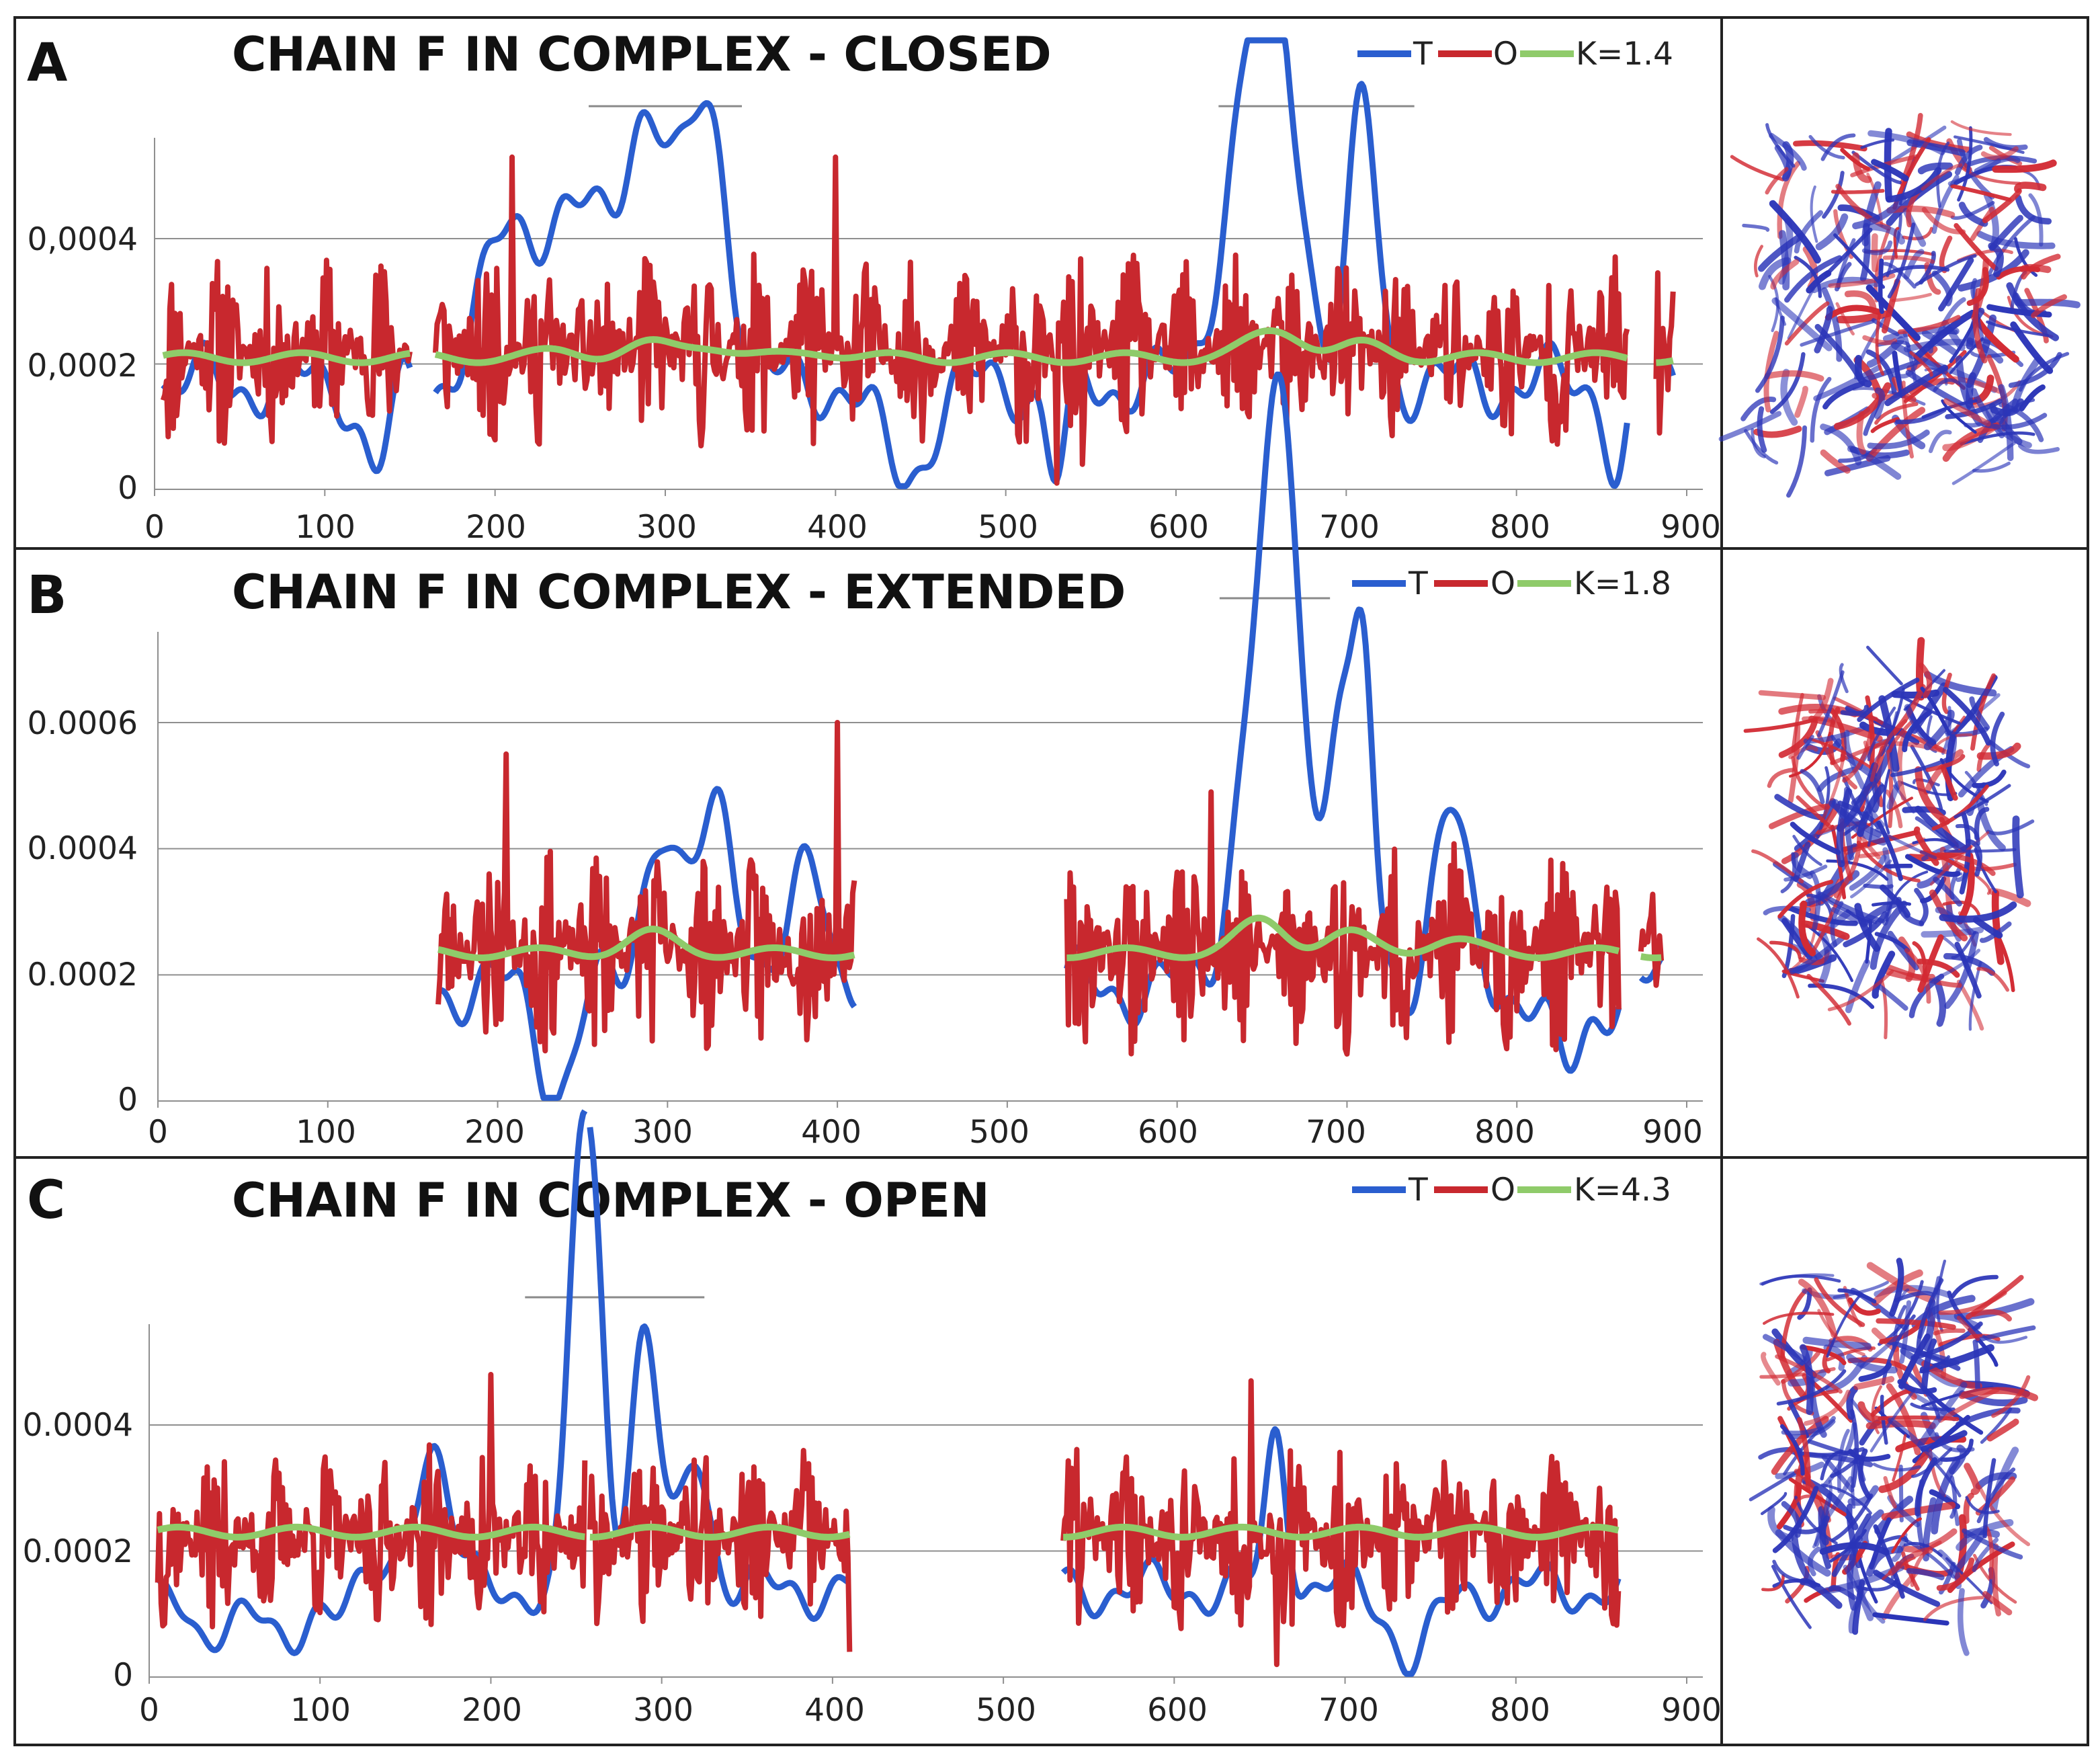  Describe the element at coordinates (1418, 583) in the screenshot. I see `legend-label-t: T` at that location.